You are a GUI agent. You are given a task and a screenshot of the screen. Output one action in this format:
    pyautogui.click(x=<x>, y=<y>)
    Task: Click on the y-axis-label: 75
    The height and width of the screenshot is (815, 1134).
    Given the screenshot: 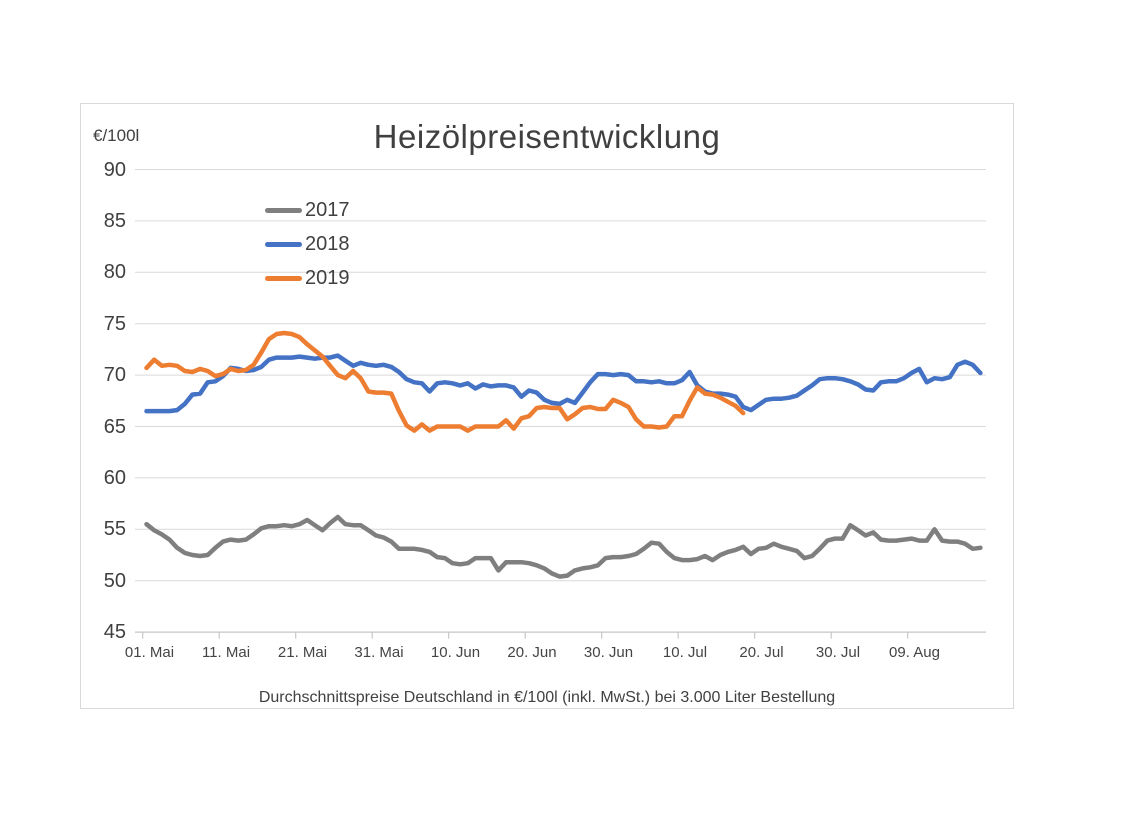 What is the action you would take?
    pyautogui.click(x=114, y=323)
    